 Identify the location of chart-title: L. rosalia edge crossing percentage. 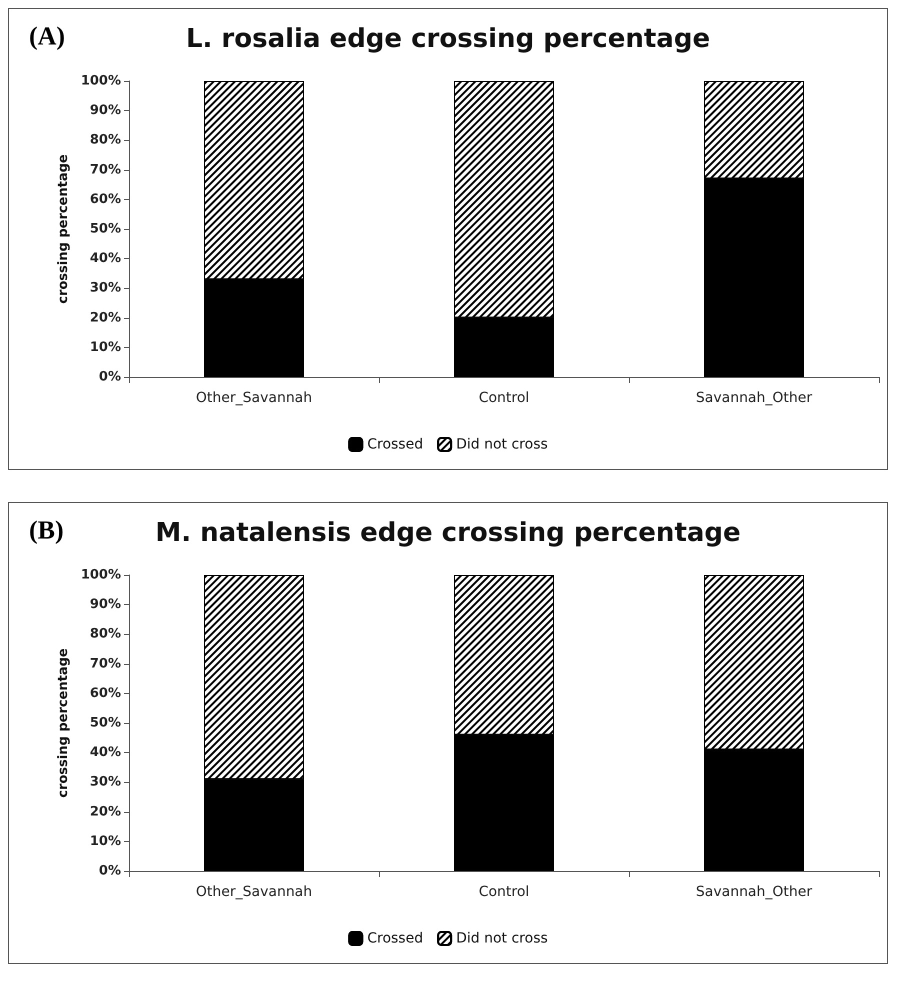
(448, 39).